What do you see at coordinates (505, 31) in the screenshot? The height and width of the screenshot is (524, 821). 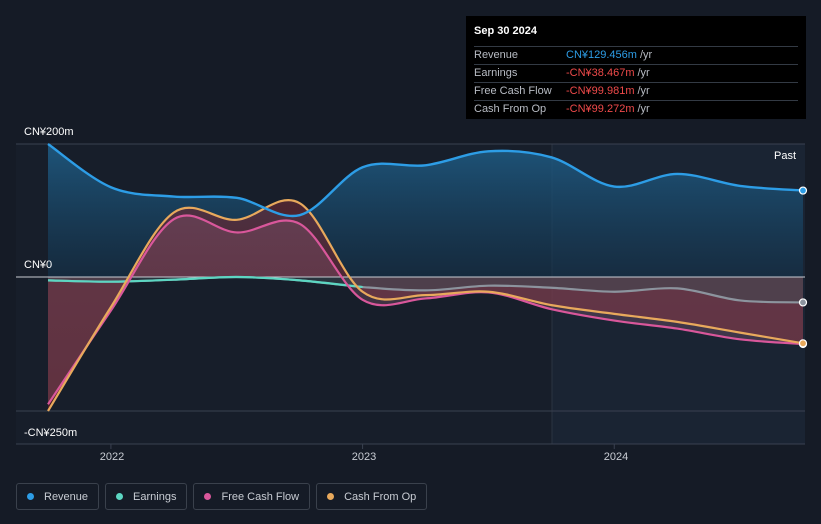 I see `tooltip-date: Sep 30 2024` at bounding box center [505, 31].